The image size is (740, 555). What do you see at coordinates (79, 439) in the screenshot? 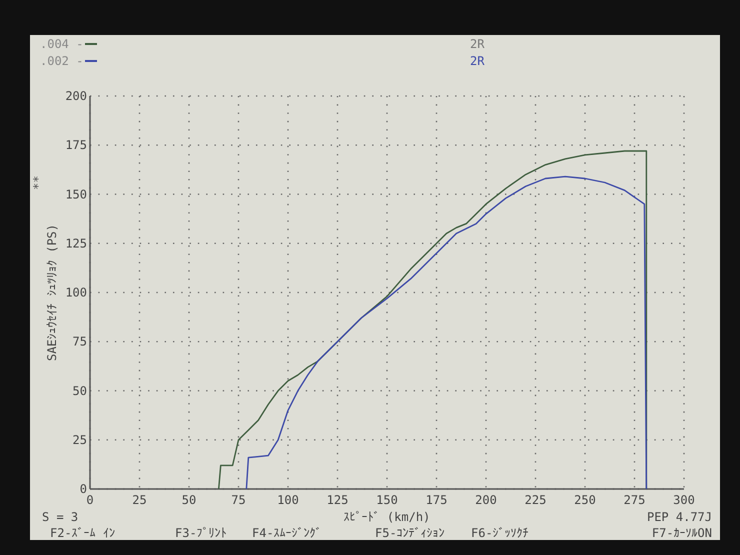
I see `y-tick-label: 25` at bounding box center [79, 439].